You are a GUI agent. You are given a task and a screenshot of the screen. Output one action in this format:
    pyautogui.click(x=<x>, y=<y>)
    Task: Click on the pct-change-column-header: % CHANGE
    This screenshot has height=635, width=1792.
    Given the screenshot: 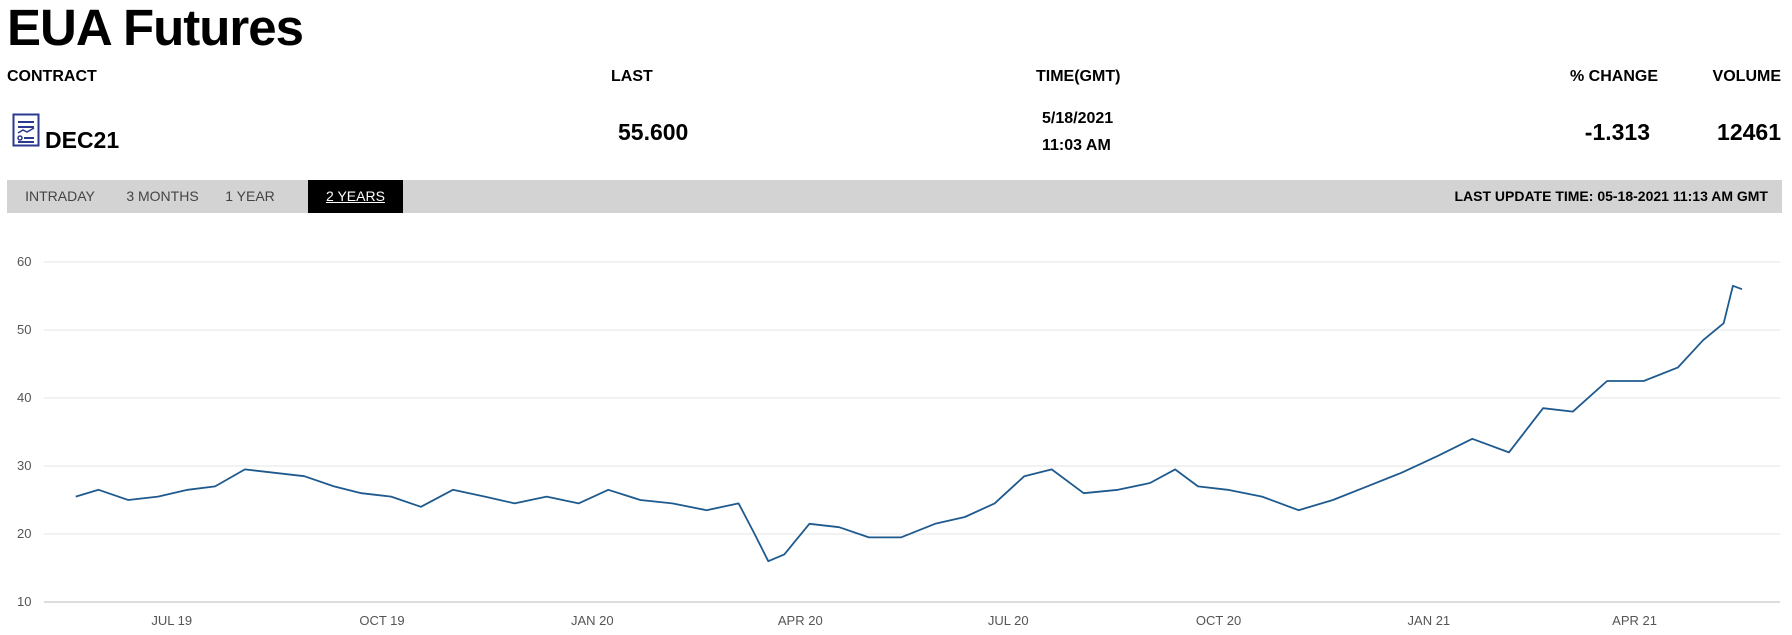 What is the action you would take?
    pyautogui.click(x=1613, y=76)
    